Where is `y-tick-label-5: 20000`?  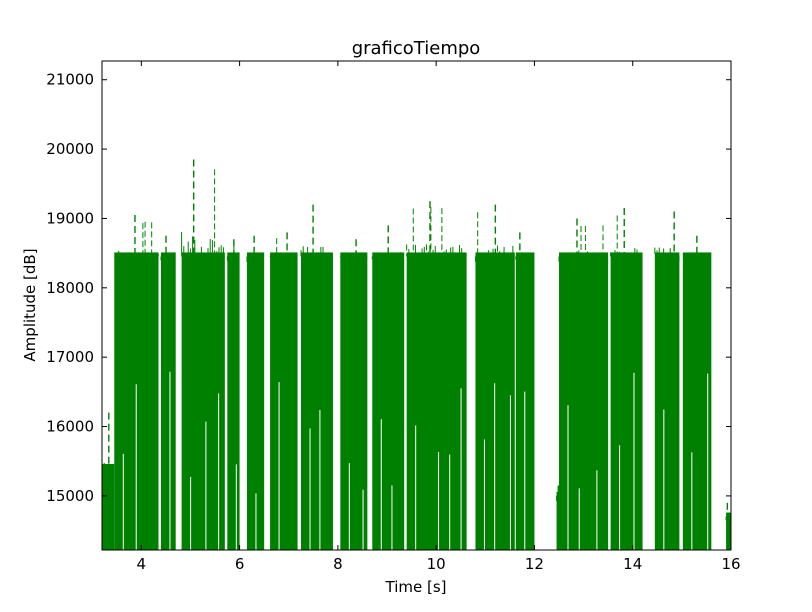
y-tick-label-5: 20000 is located at coordinates (70, 149).